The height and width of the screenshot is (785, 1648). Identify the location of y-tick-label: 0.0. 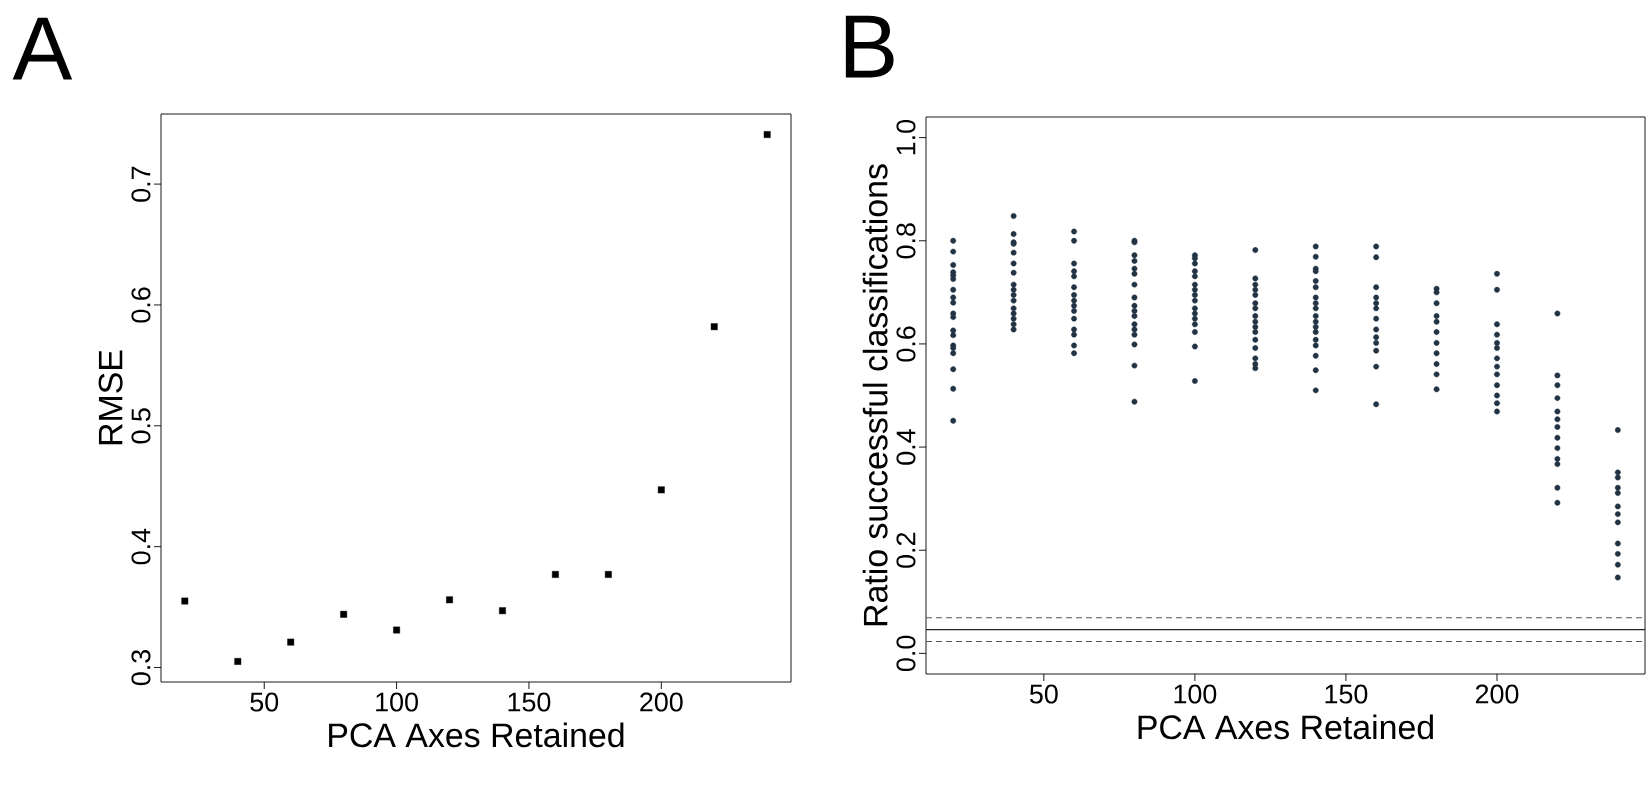
(906, 653).